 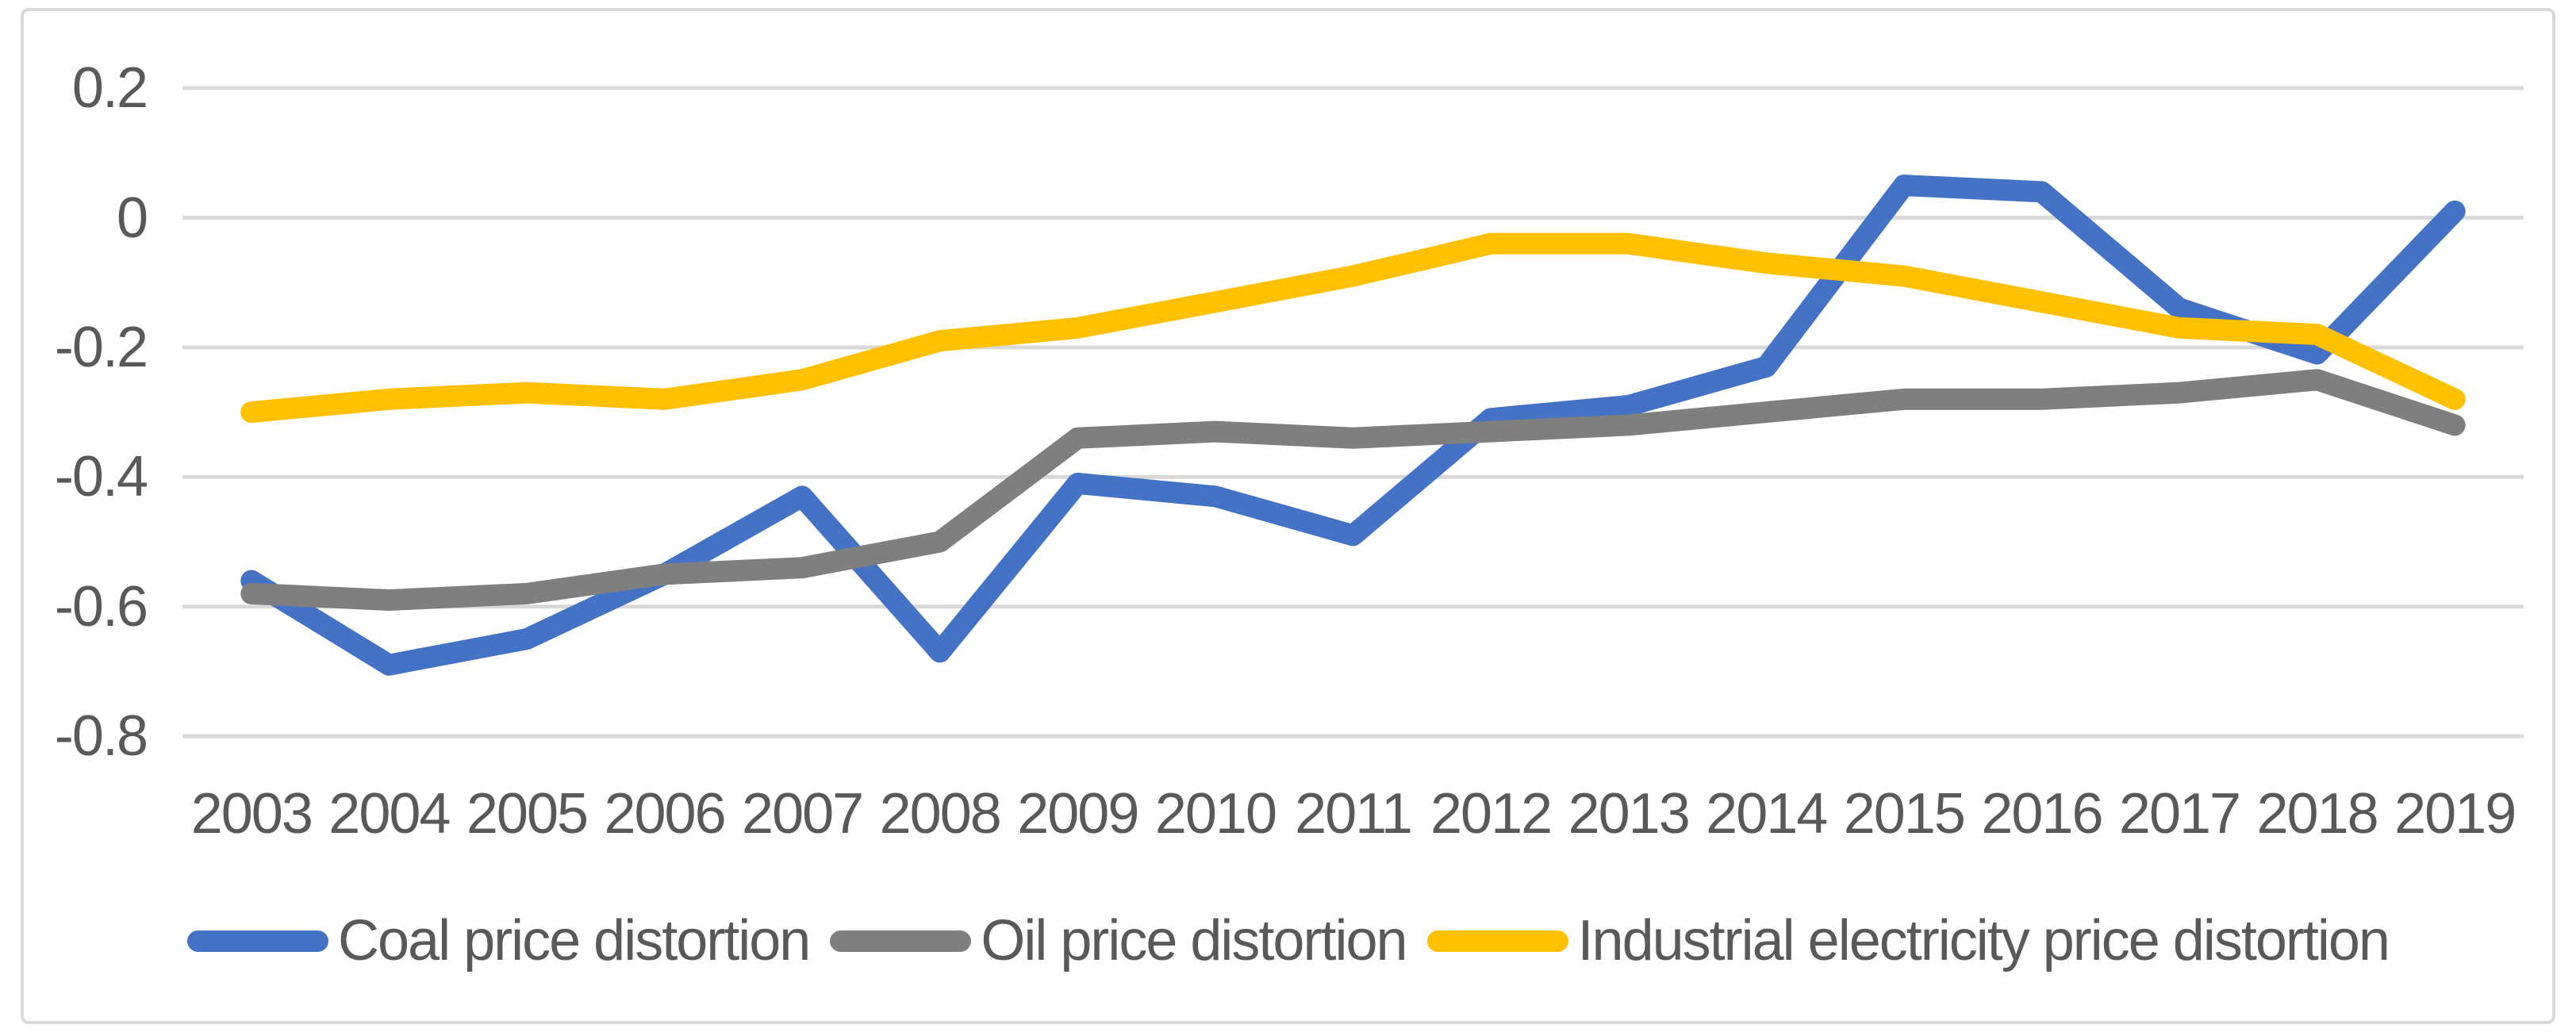 What do you see at coordinates (101, 477) in the screenshot?
I see `y-axis-tick-label: -0.4` at bounding box center [101, 477].